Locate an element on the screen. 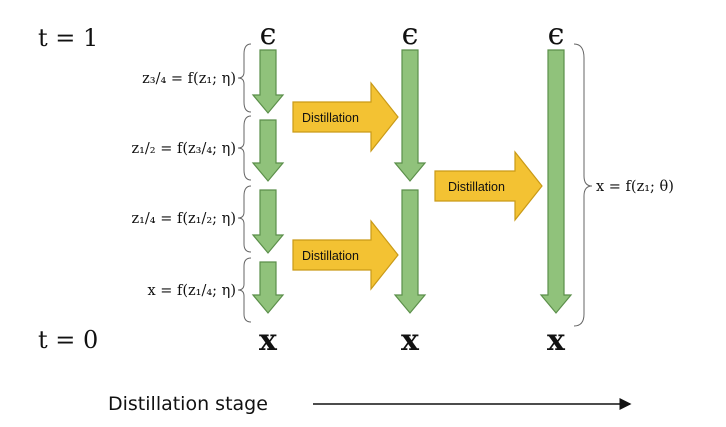  step-equation-2: z₁/₂ = f(z₃/₄; η) is located at coordinates (183, 149).